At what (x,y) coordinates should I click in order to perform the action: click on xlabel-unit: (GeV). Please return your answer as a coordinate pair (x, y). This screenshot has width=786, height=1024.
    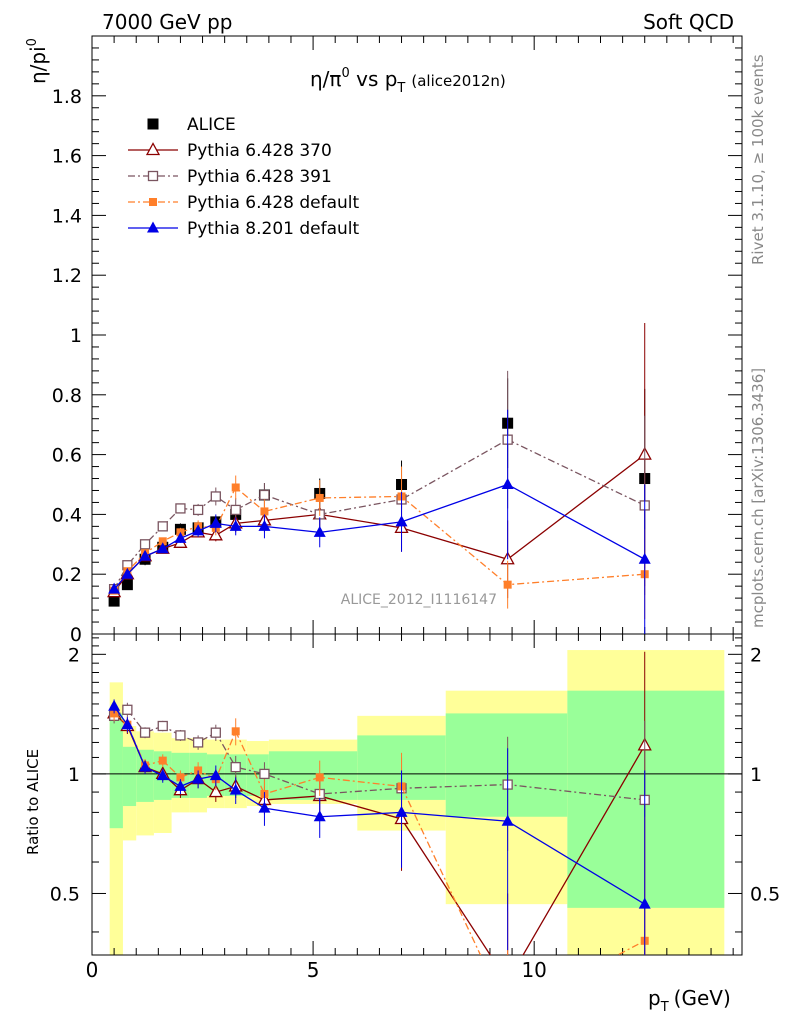
    Looking at the image, I should click on (702, 998).